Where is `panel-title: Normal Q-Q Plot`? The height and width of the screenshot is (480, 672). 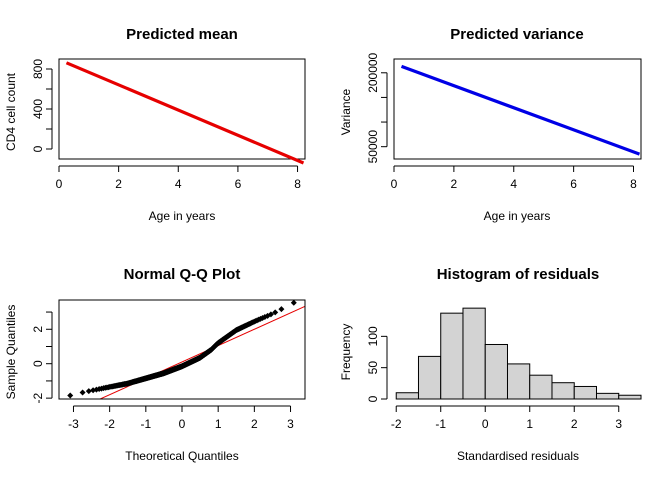 panel-title: Normal Q-Q Plot is located at coordinates (182, 274).